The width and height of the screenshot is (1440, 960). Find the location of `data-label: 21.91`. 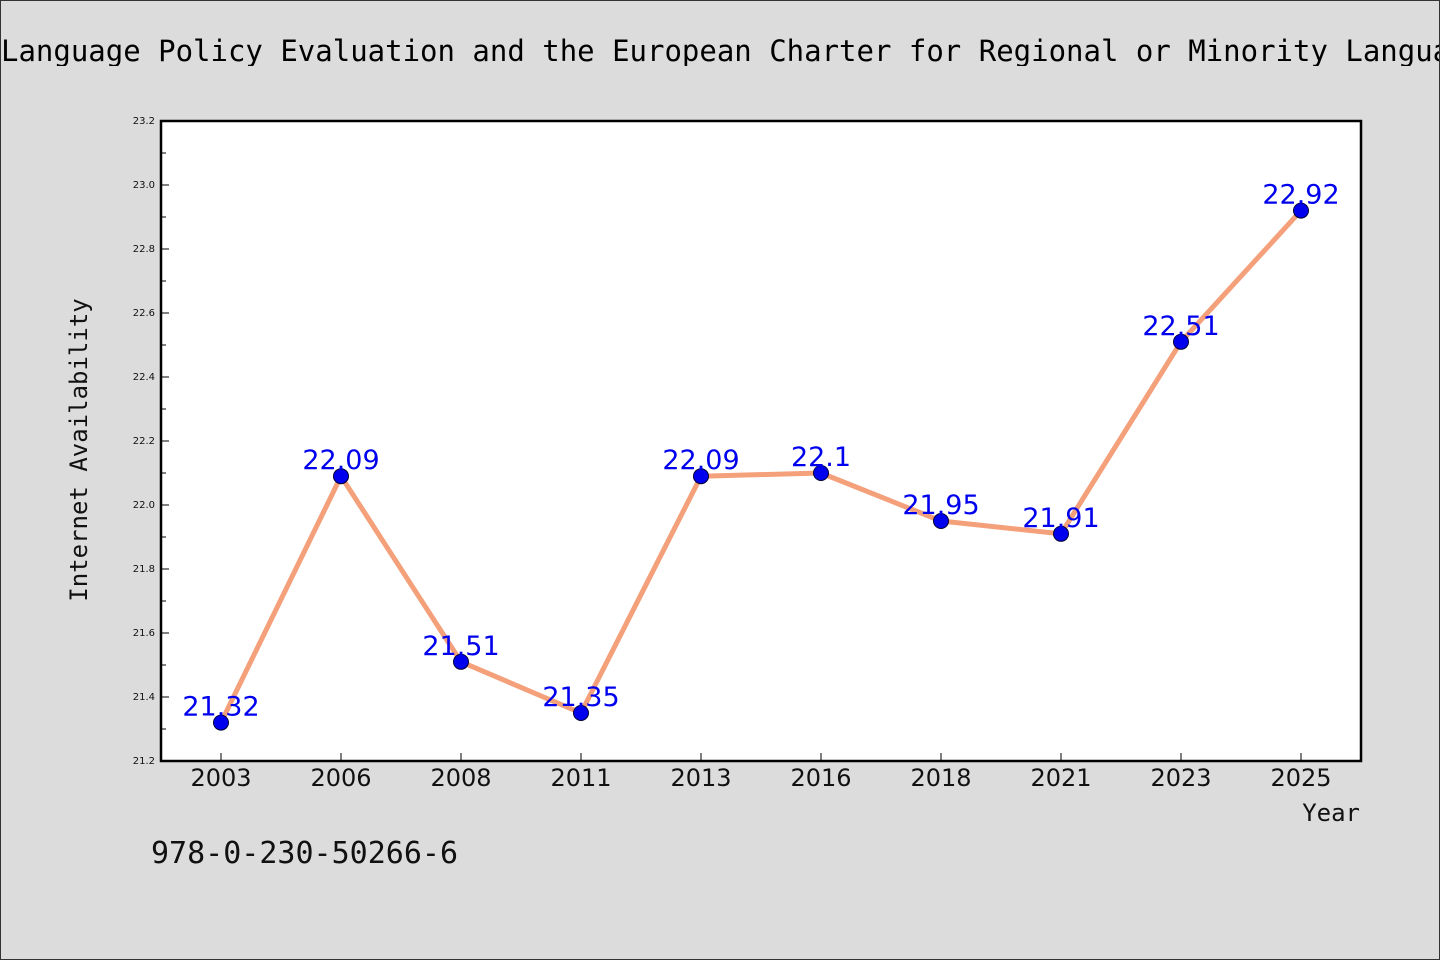

data-label: 21.91 is located at coordinates (1060, 518).